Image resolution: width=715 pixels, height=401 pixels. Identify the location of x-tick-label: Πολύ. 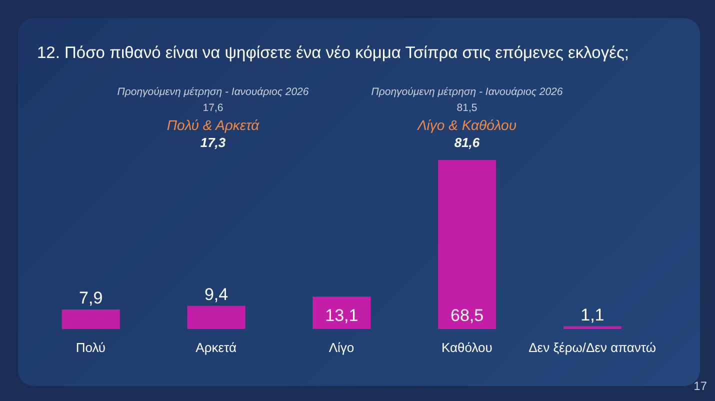
(91, 348).